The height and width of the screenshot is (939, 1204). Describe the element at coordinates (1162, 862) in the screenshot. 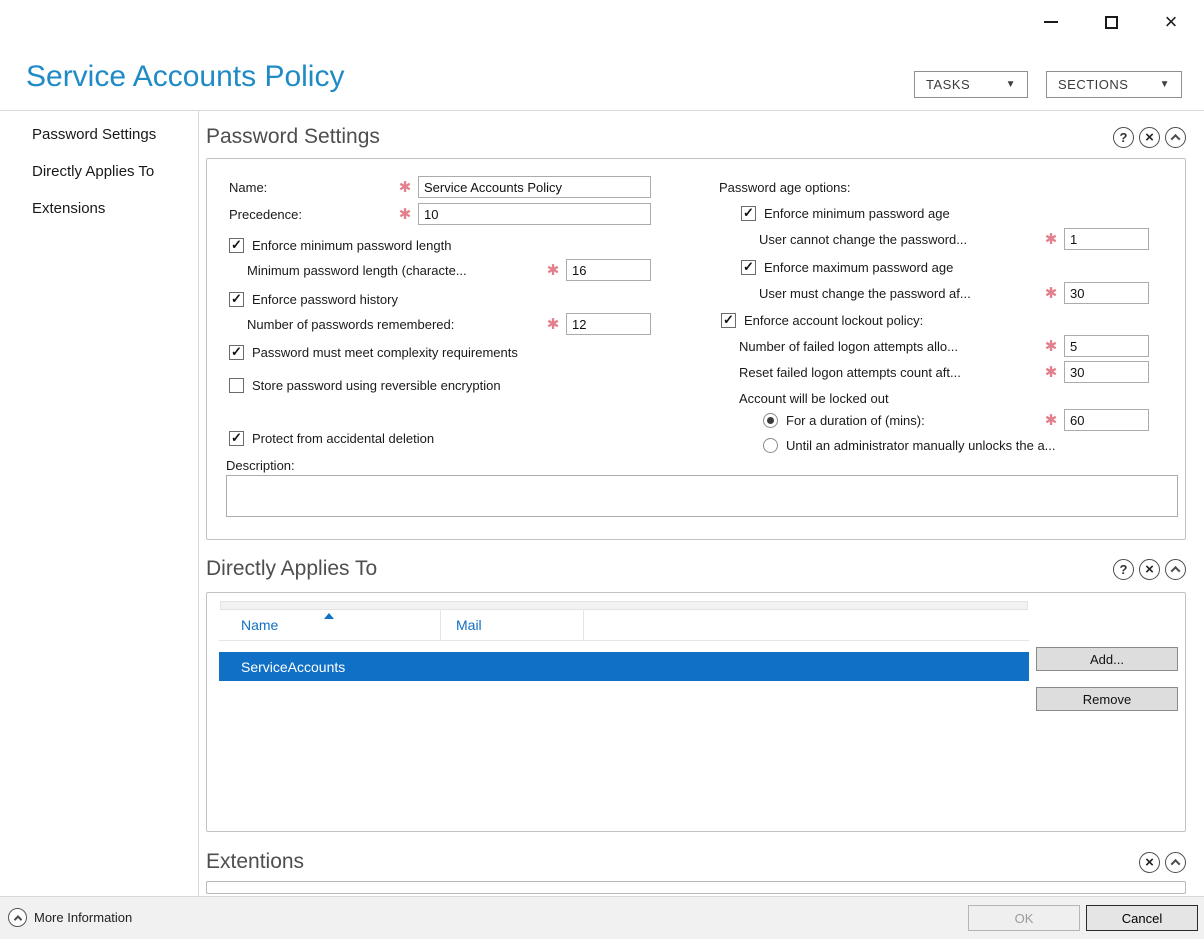

I see `extensions-section-icons: ×` at that location.